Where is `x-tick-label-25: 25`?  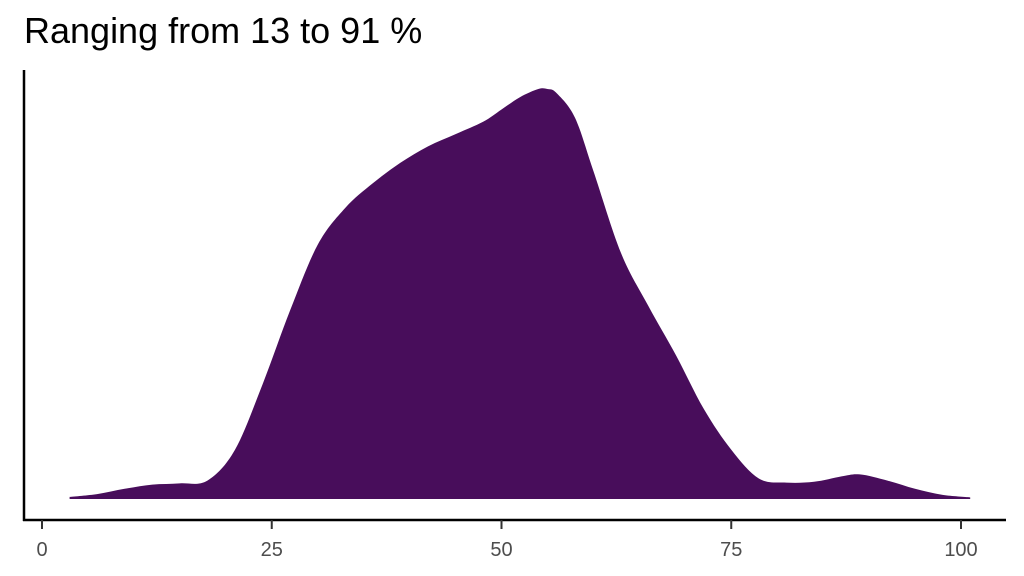 x-tick-label-25: 25 is located at coordinates (272, 550).